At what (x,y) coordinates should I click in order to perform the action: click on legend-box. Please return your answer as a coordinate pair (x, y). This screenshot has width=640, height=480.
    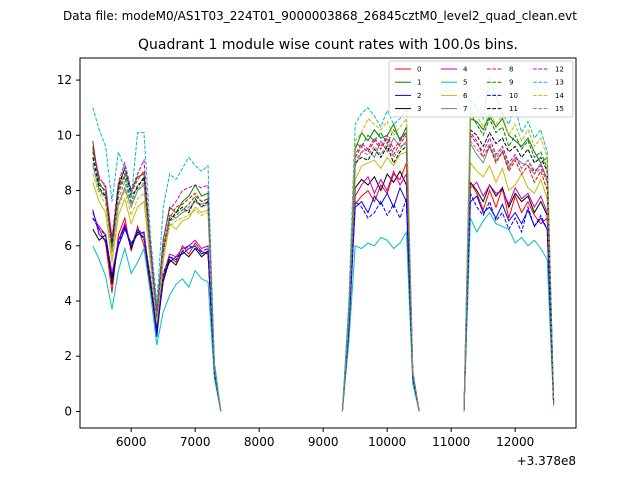
    Looking at the image, I should click on (481, 89).